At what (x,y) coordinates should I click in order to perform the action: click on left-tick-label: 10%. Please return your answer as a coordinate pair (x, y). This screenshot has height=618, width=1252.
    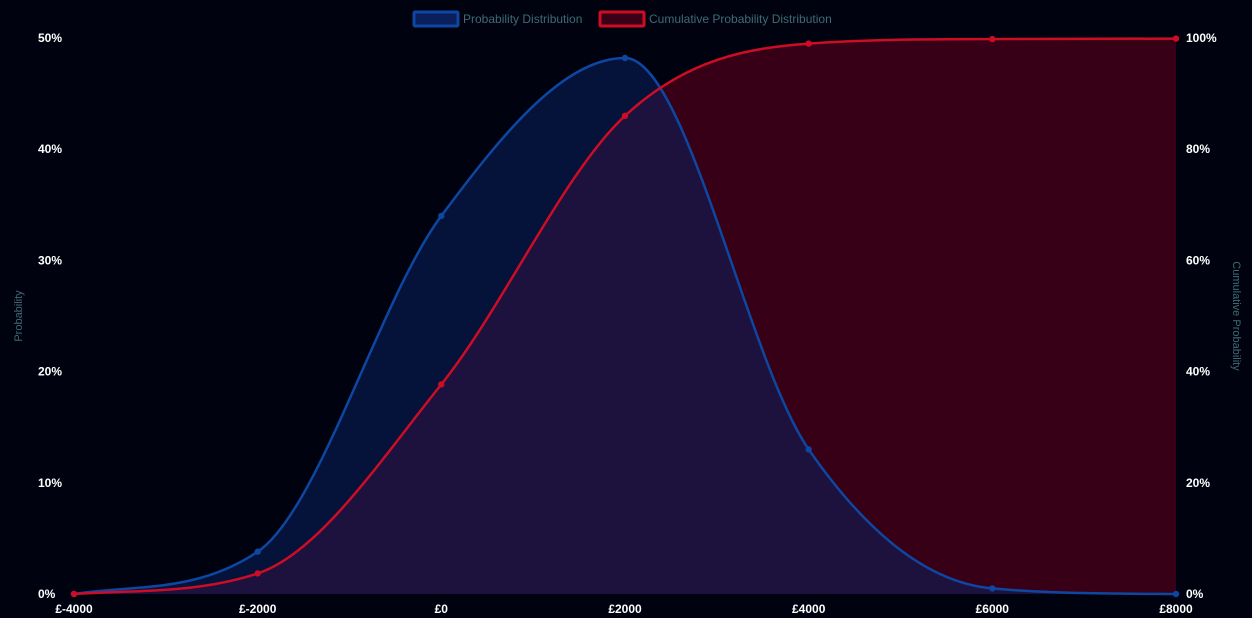
    Looking at the image, I should click on (50, 483).